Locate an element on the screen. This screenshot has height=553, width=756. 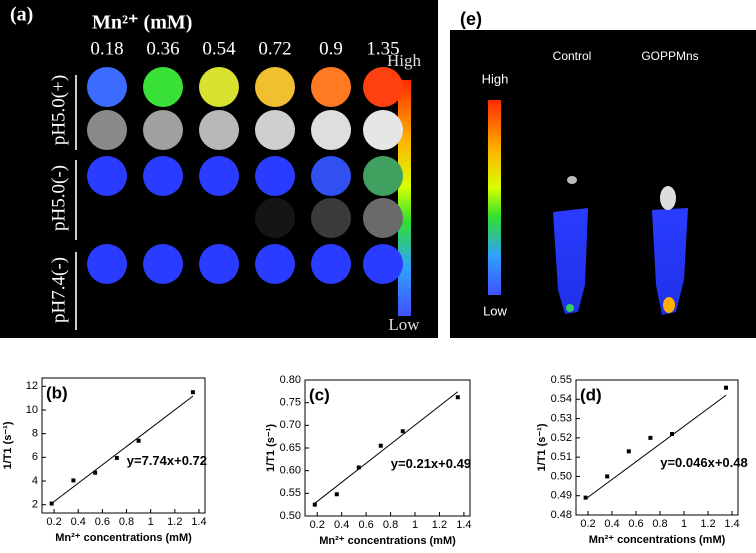
annotation: y=7.74x+0.72 is located at coordinates (167, 460).